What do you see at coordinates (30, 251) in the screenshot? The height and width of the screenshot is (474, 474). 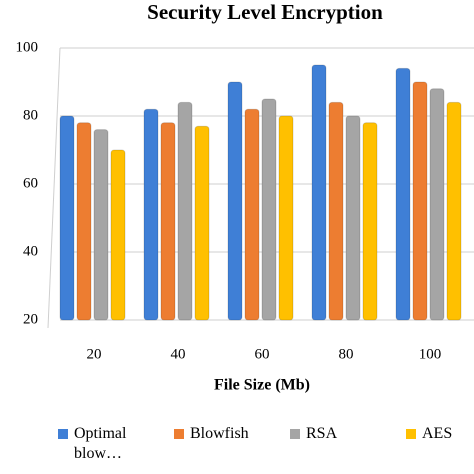 I see `y-tick-label: 40` at bounding box center [30, 251].